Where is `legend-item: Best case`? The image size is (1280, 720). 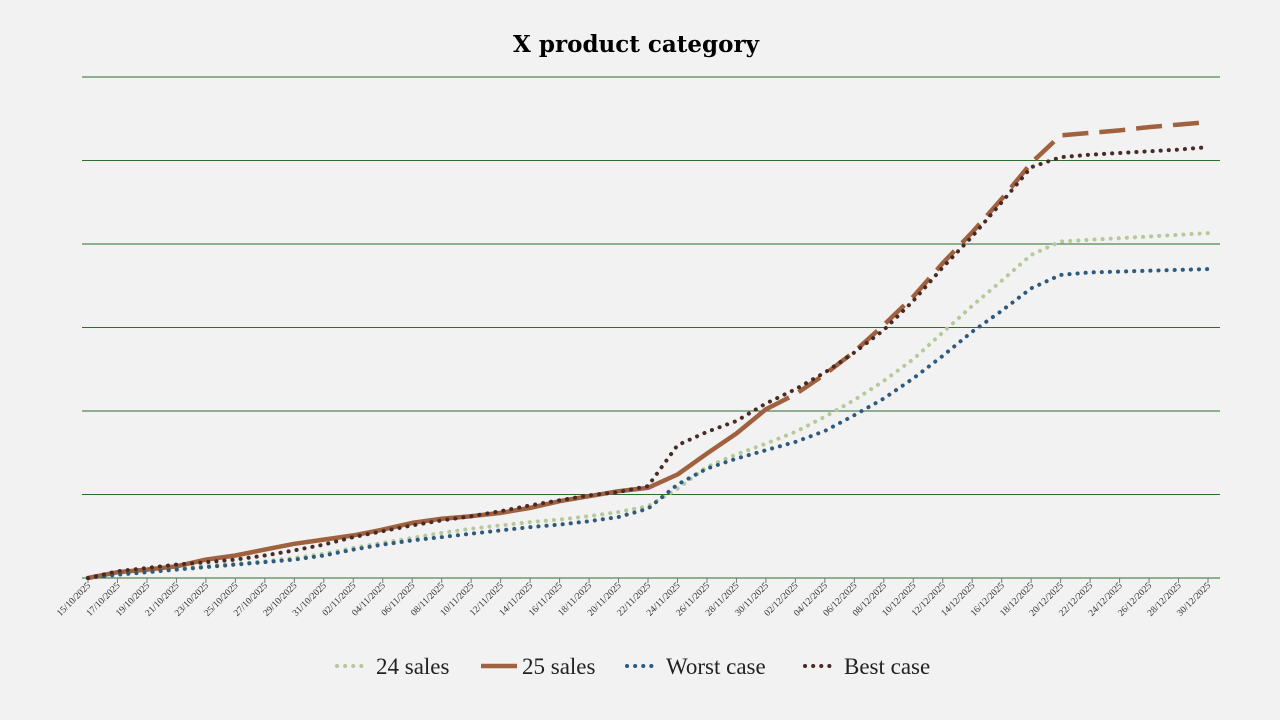 legend-item: Best case is located at coordinates (866, 666).